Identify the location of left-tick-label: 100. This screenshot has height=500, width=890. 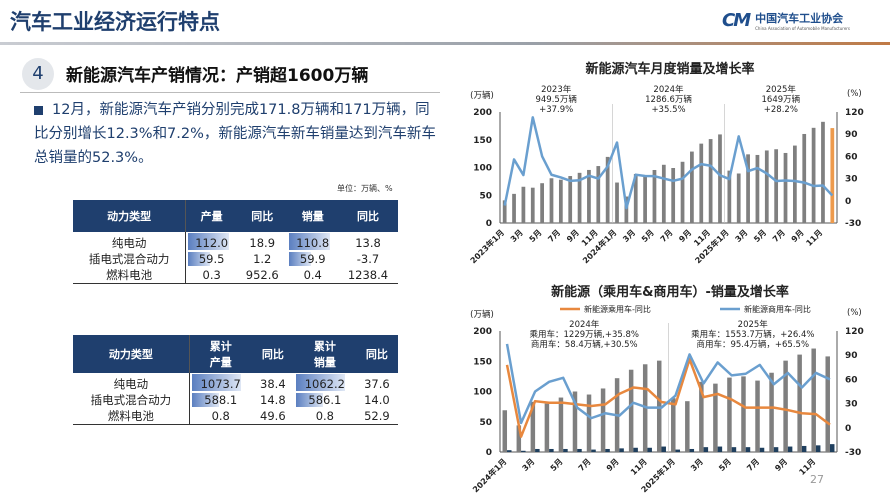
(482, 393).